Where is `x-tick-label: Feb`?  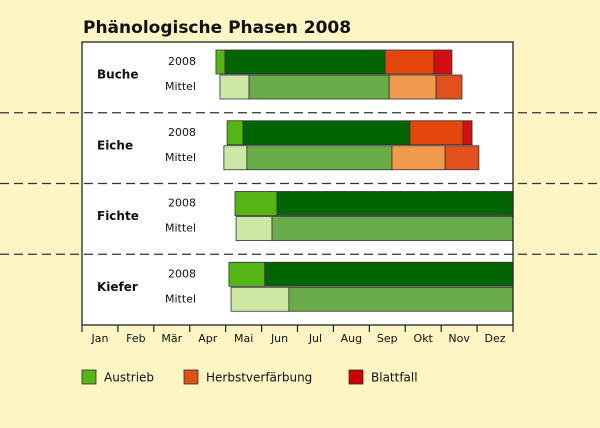
x-tick-label: Feb is located at coordinates (135, 338).